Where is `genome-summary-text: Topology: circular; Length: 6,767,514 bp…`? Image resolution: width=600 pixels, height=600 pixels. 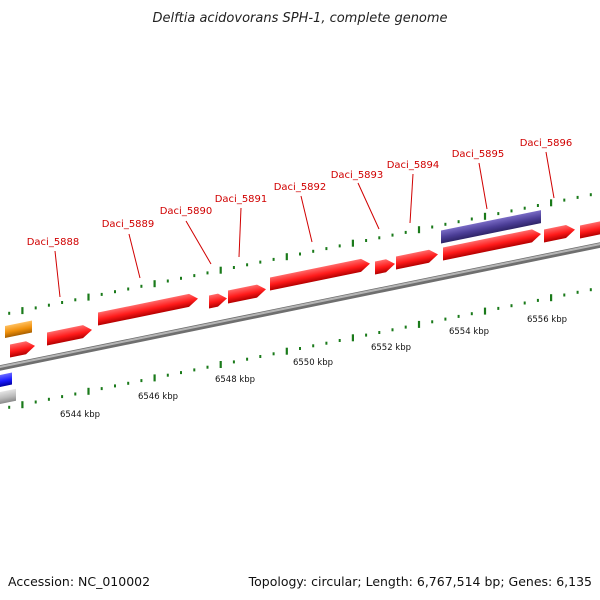
genome-summary-text: Topology: circular; Length: 6,767,514 bp… is located at coordinates (420, 581).